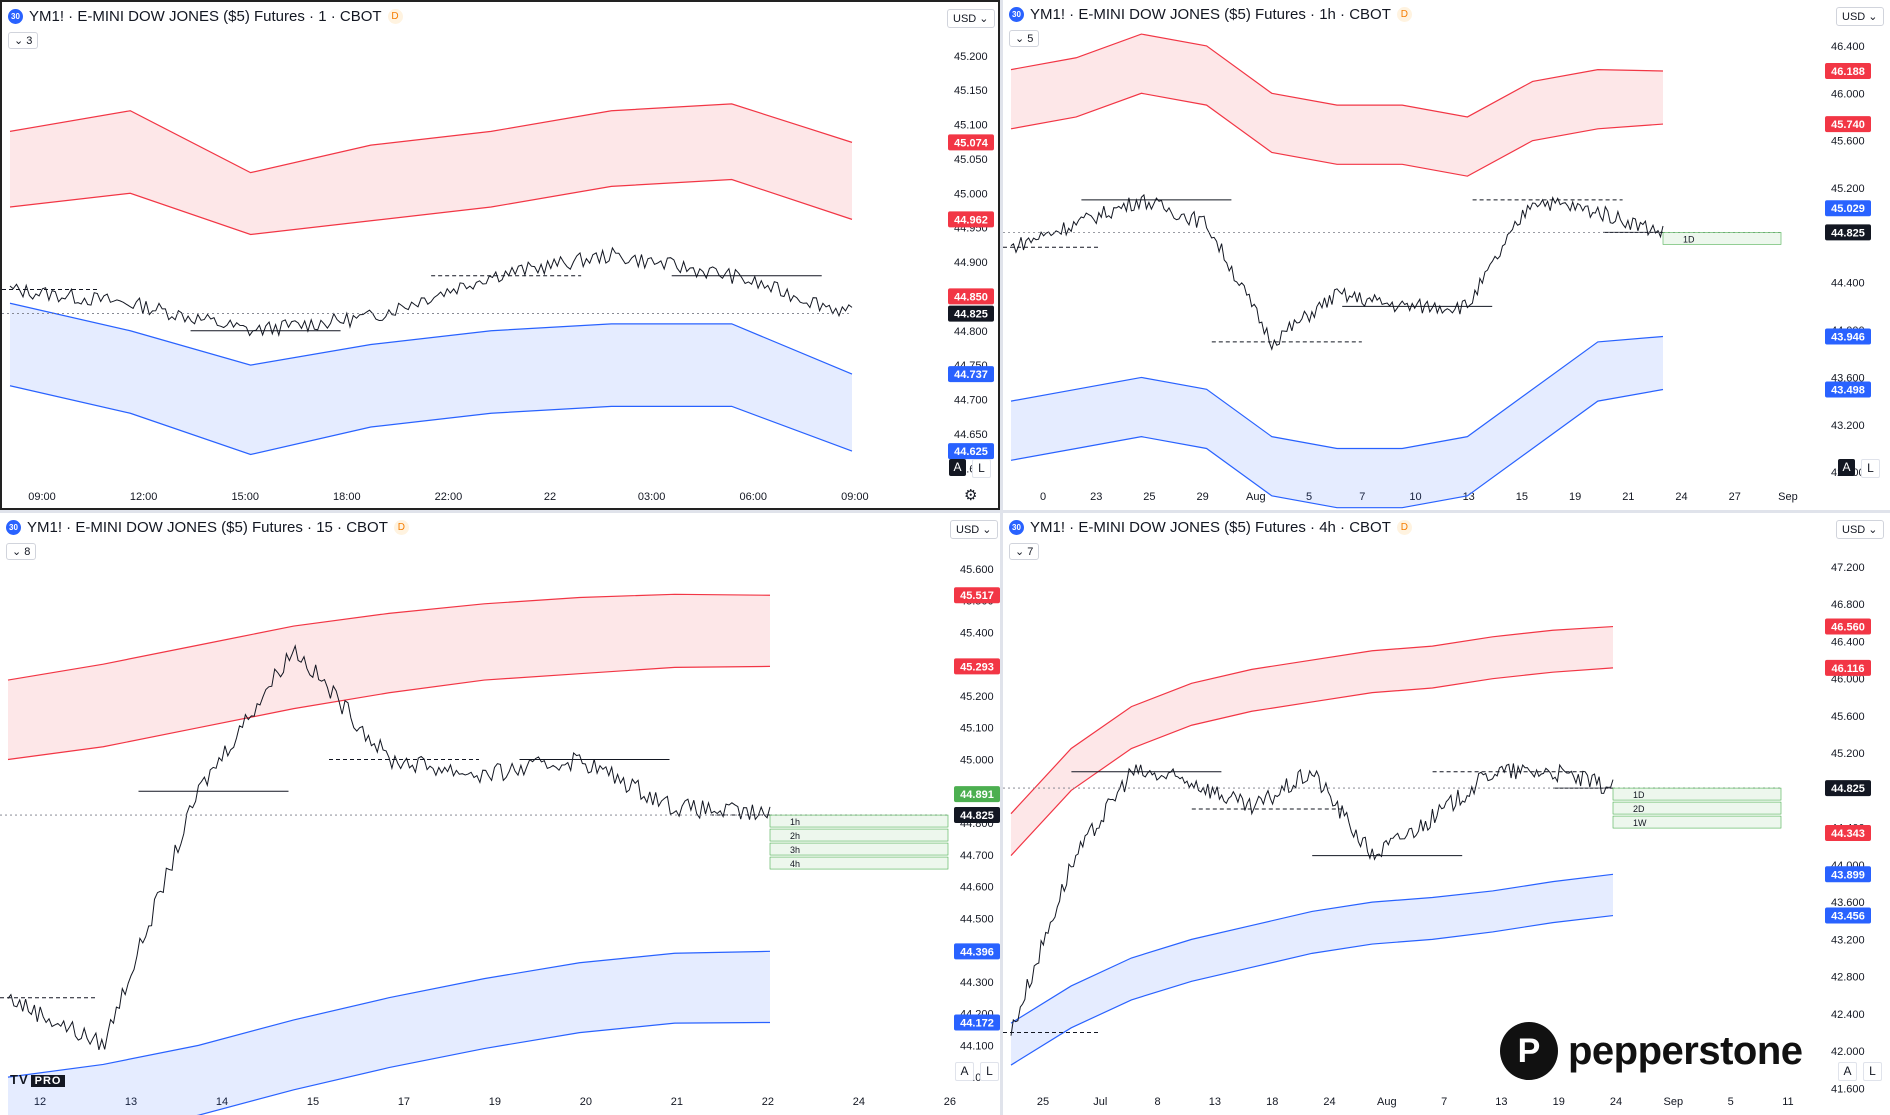 The height and width of the screenshot is (1115, 1890). What do you see at coordinates (1024, 551) in the screenshot?
I see `indicator-count-toggle: ⌄ 7` at bounding box center [1024, 551].